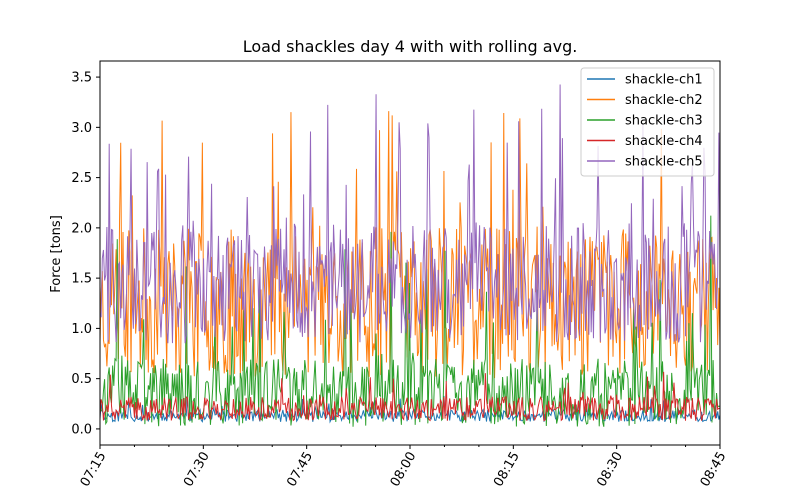 This screenshot has height=500, width=800. What do you see at coordinates (507, 470) in the screenshot?
I see `x-tick-label: 08:15` at bounding box center [507, 470].